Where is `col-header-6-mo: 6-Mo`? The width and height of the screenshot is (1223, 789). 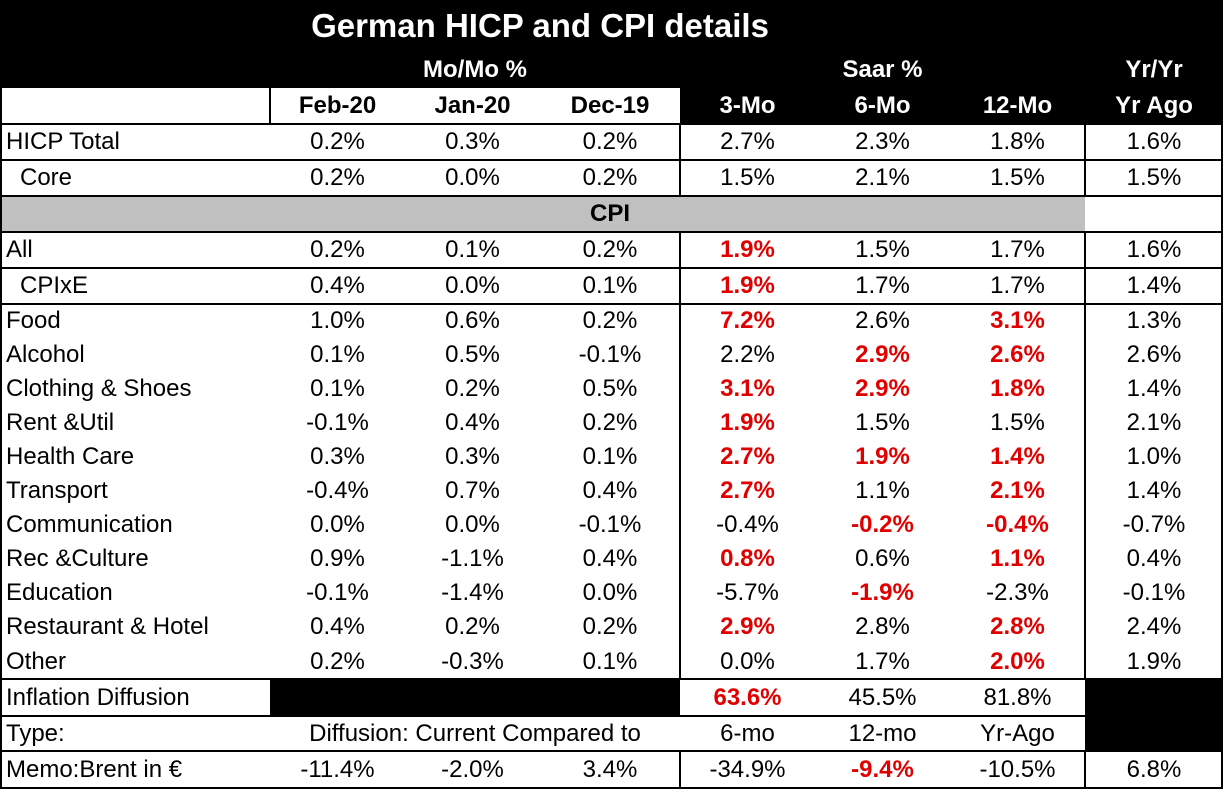
col-header-6-mo: 6-Mo is located at coordinates (882, 105).